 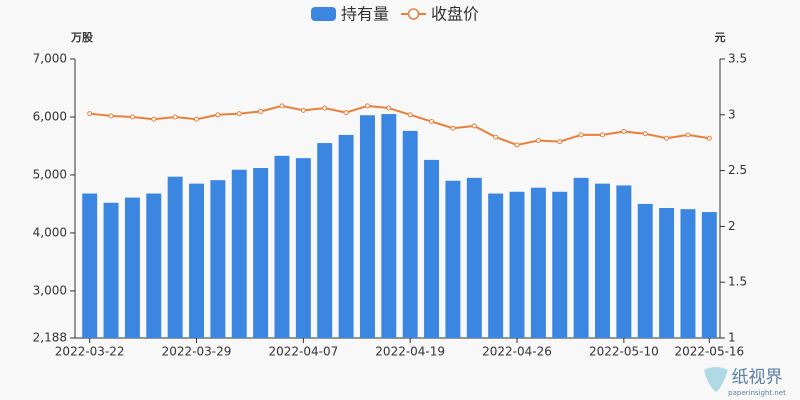 What do you see at coordinates (197, 352) in the screenshot?
I see `x-tick-label: 2022-03-29` at bounding box center [197, 352].